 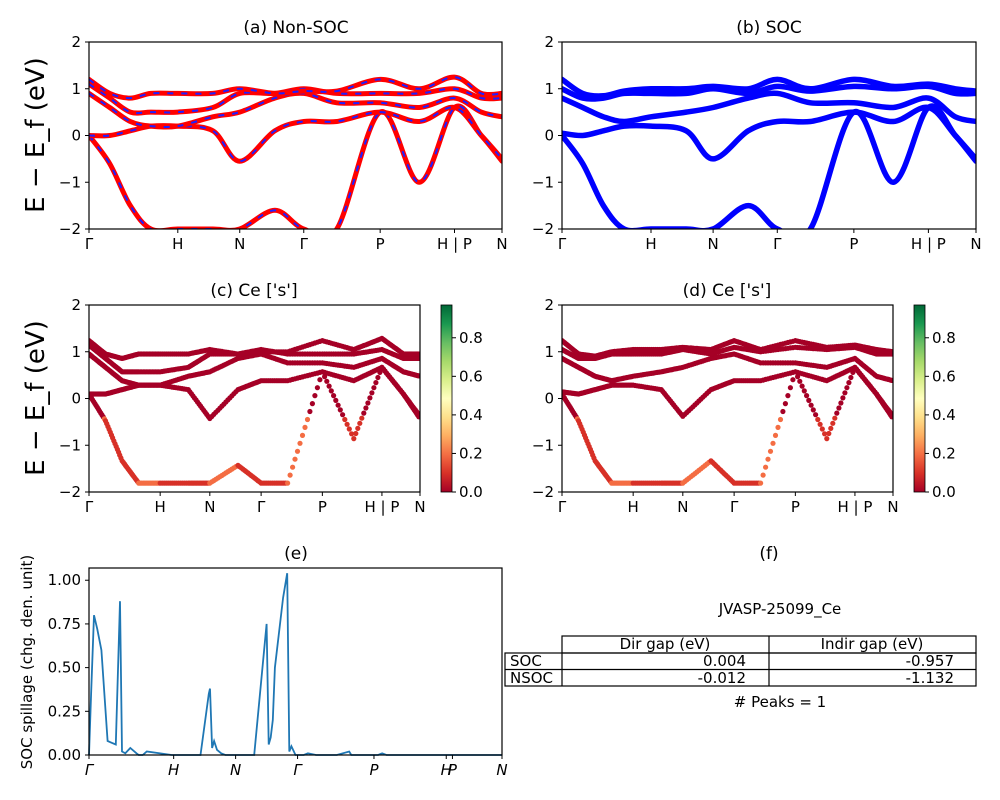 I want to click on colorbar-d-tick-label: 0.4, so click(x=944, y=415).